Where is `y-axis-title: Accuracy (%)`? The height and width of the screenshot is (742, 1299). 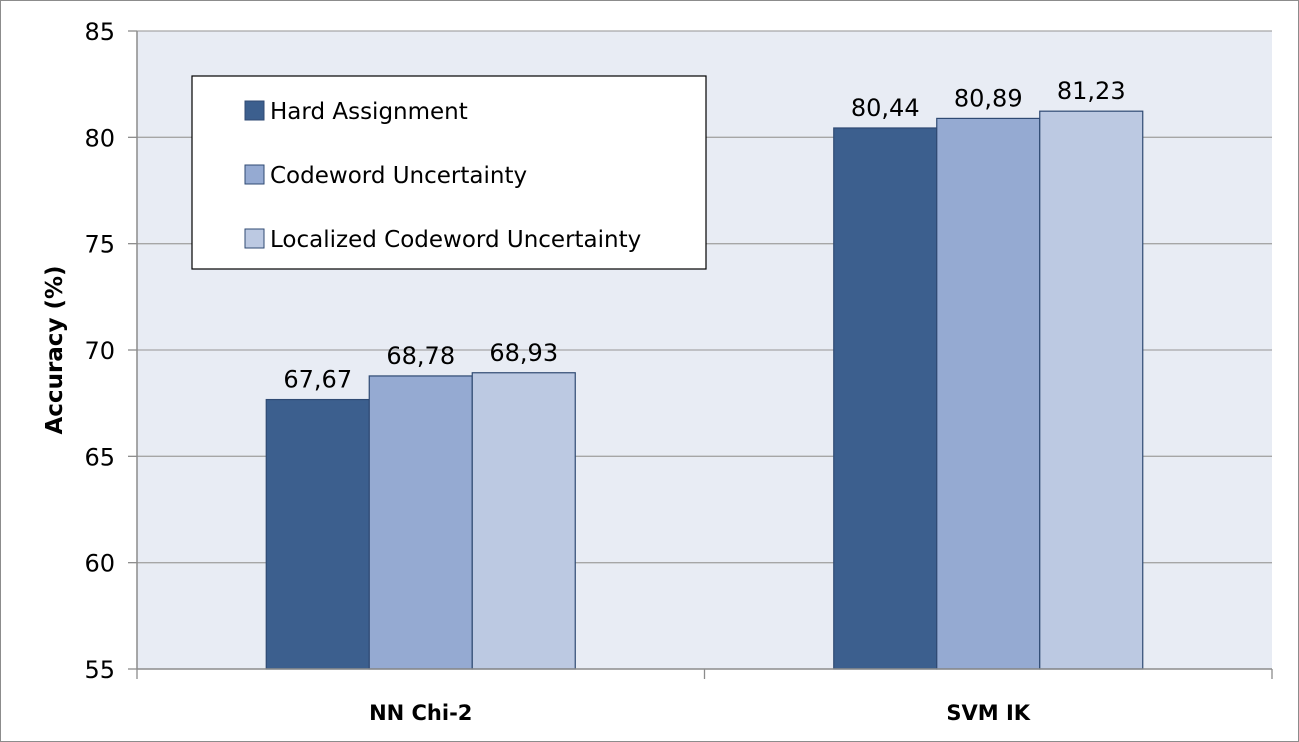
y-axis-title: Accuracy (%) is located at coordinates (55, 349).